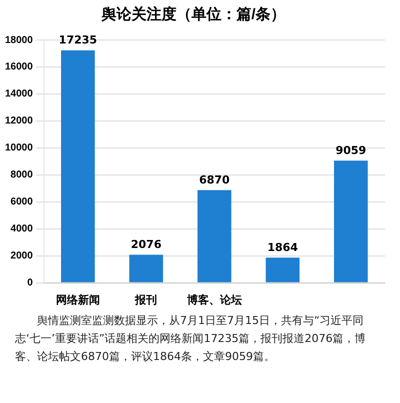  Describe the element at coordinates (78, 40) in the screenshot. I see `data-label: 17235` at that location.